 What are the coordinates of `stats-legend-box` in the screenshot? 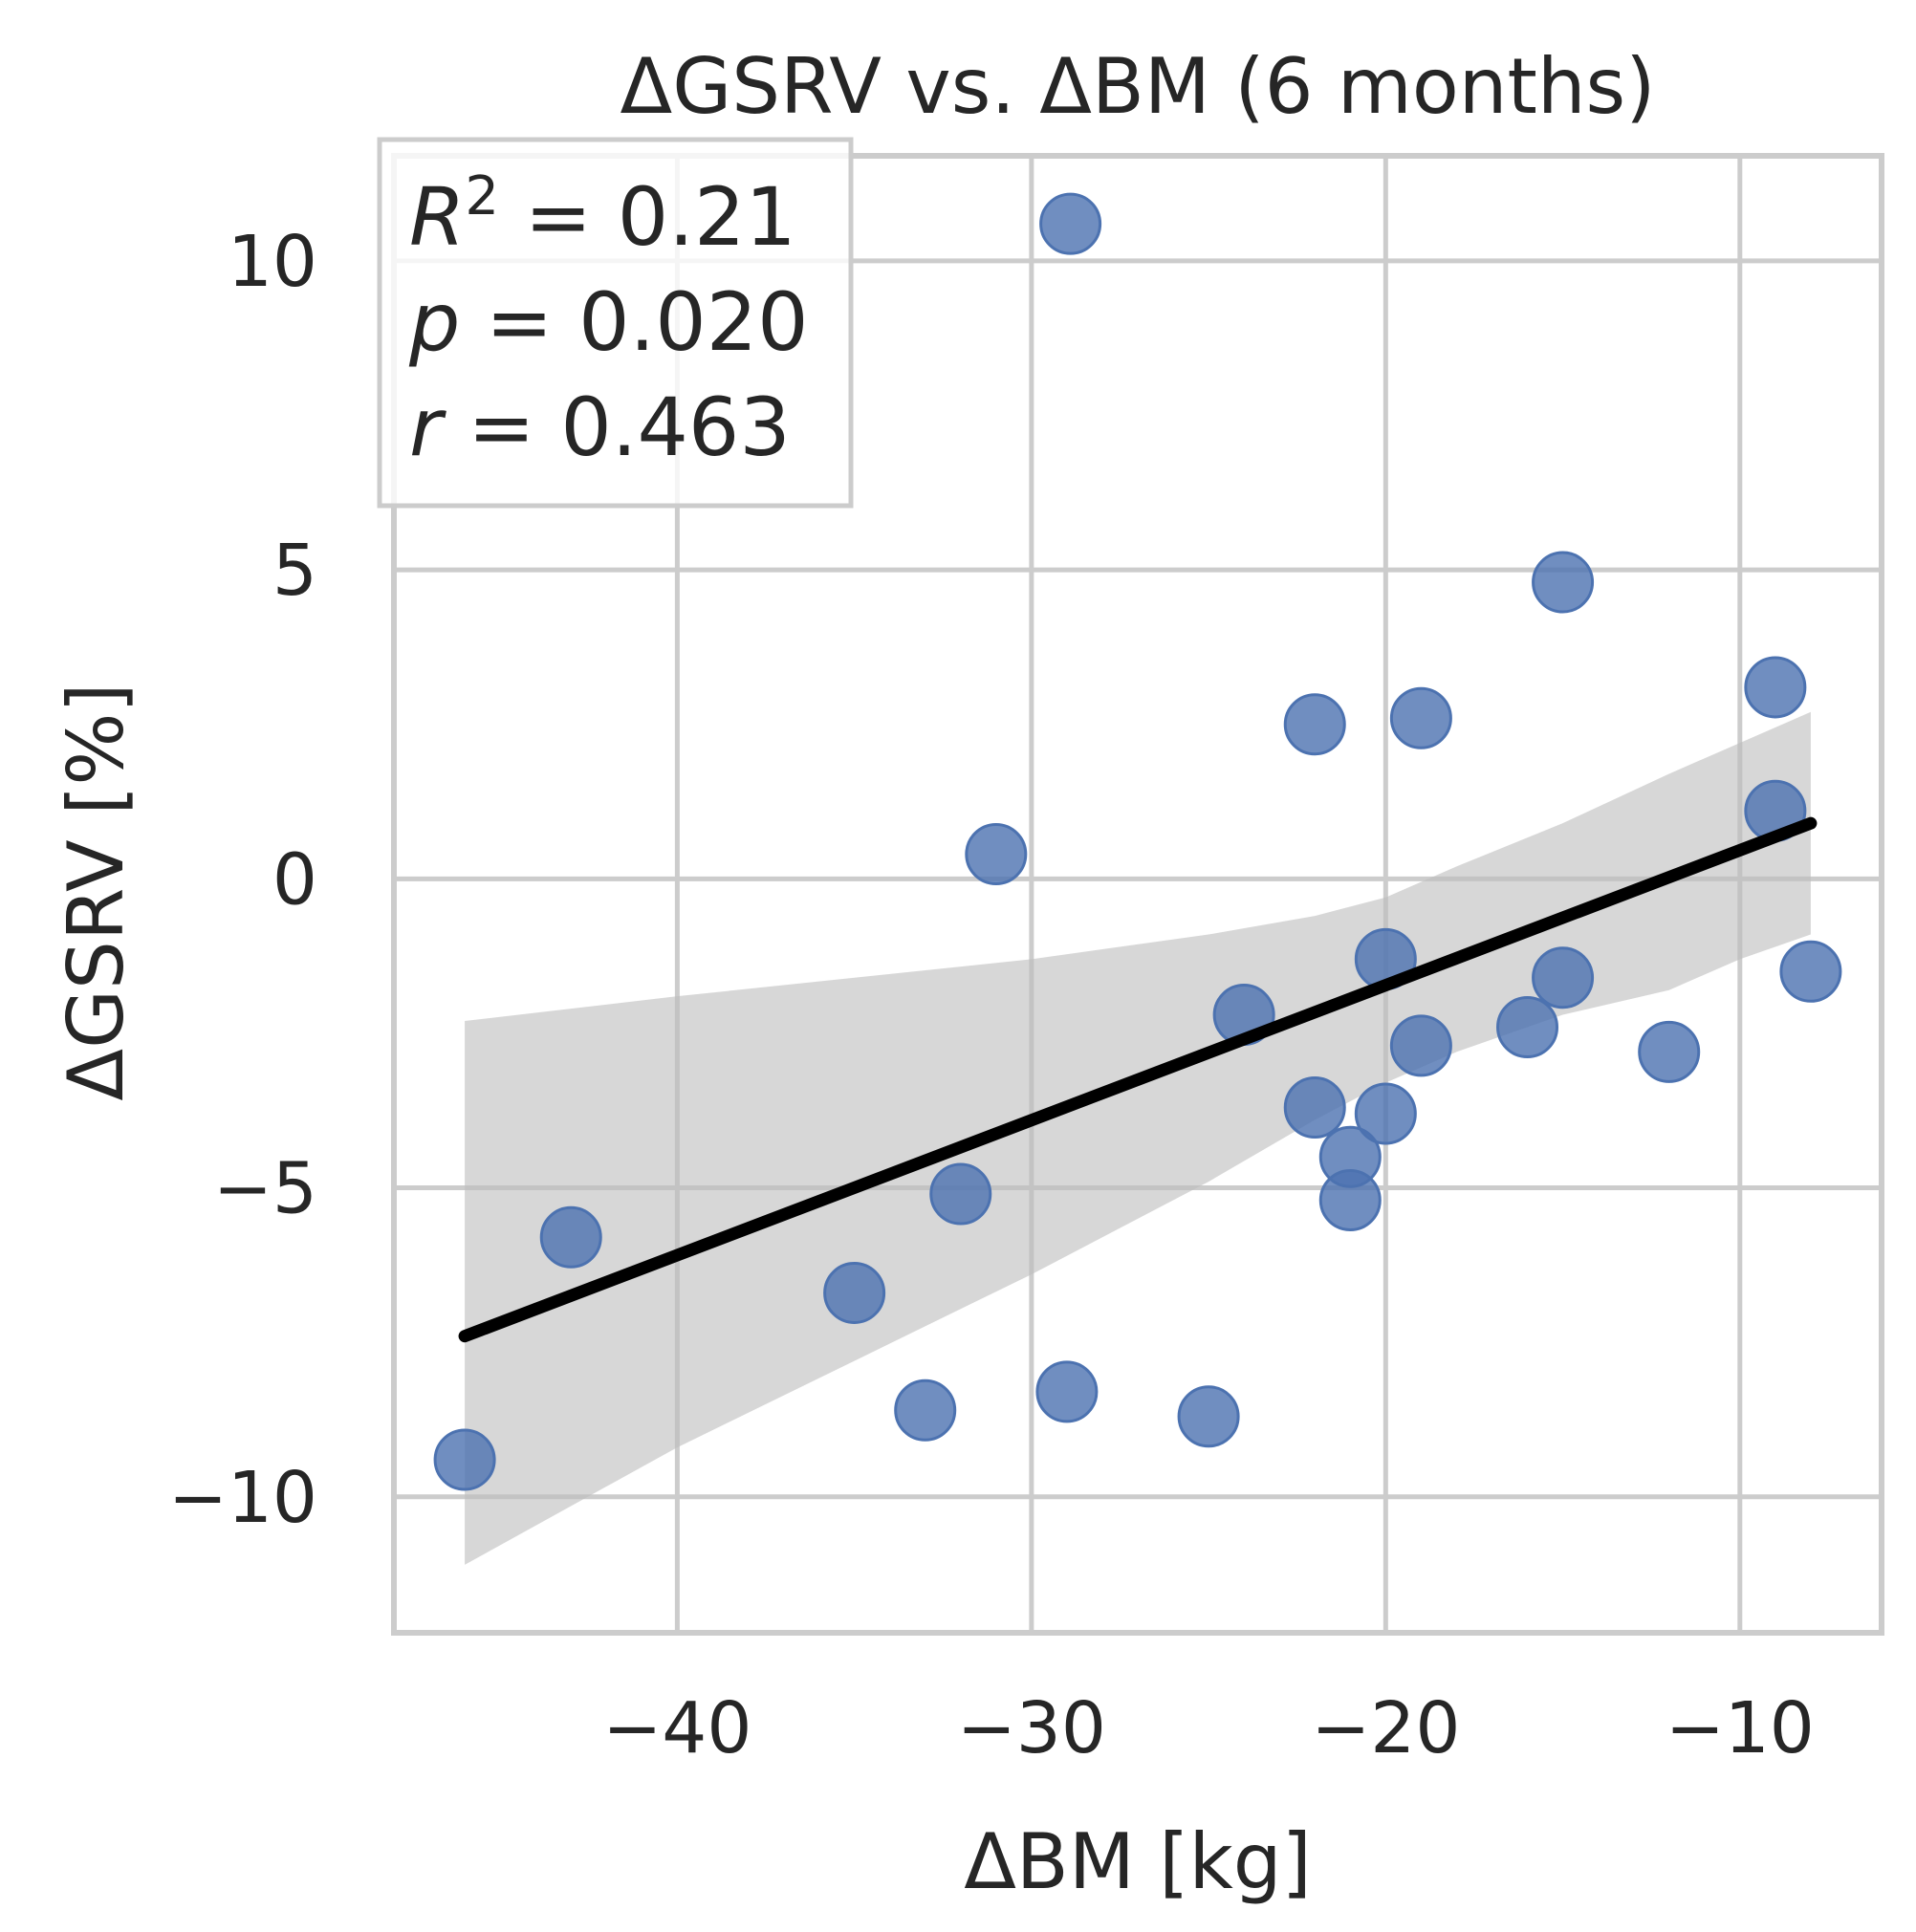 It's located at (615, 323).